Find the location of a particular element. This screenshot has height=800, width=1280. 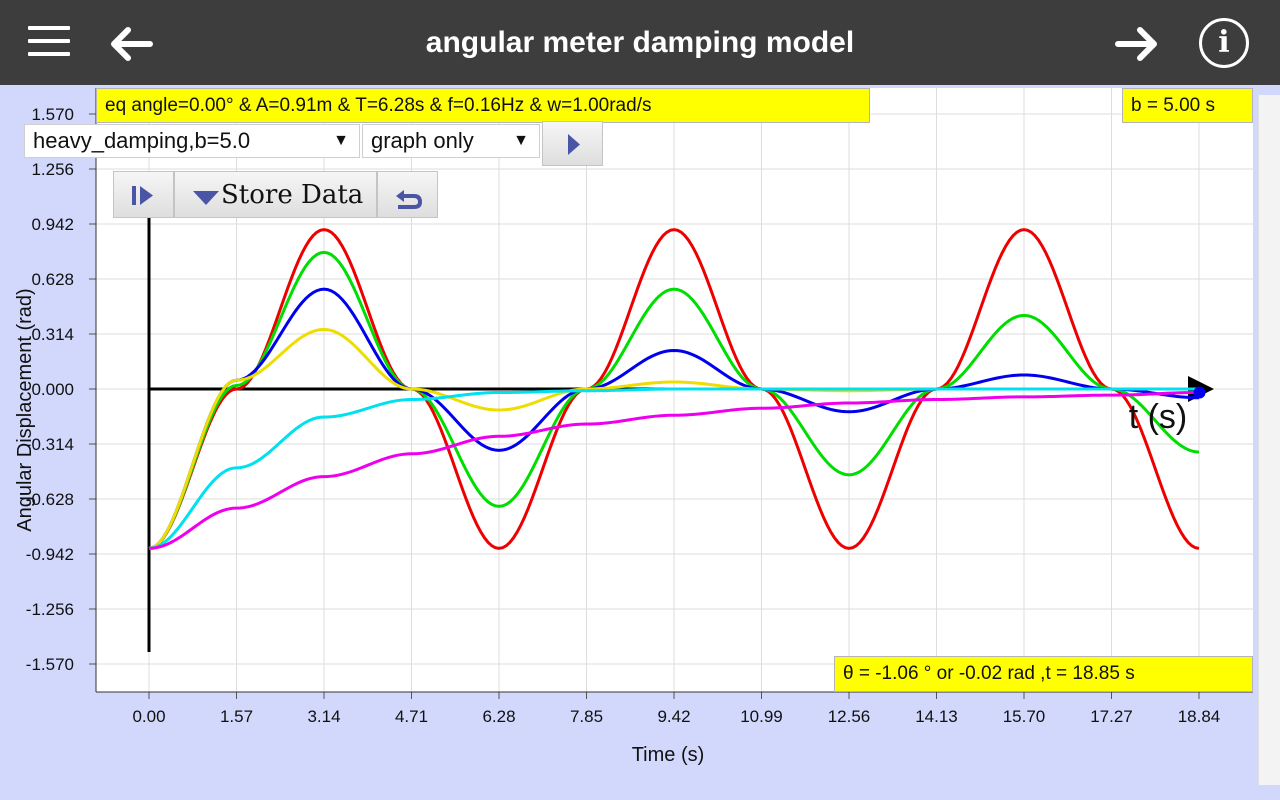

view-mode-value: graph only is located at coordinates (422, 140).